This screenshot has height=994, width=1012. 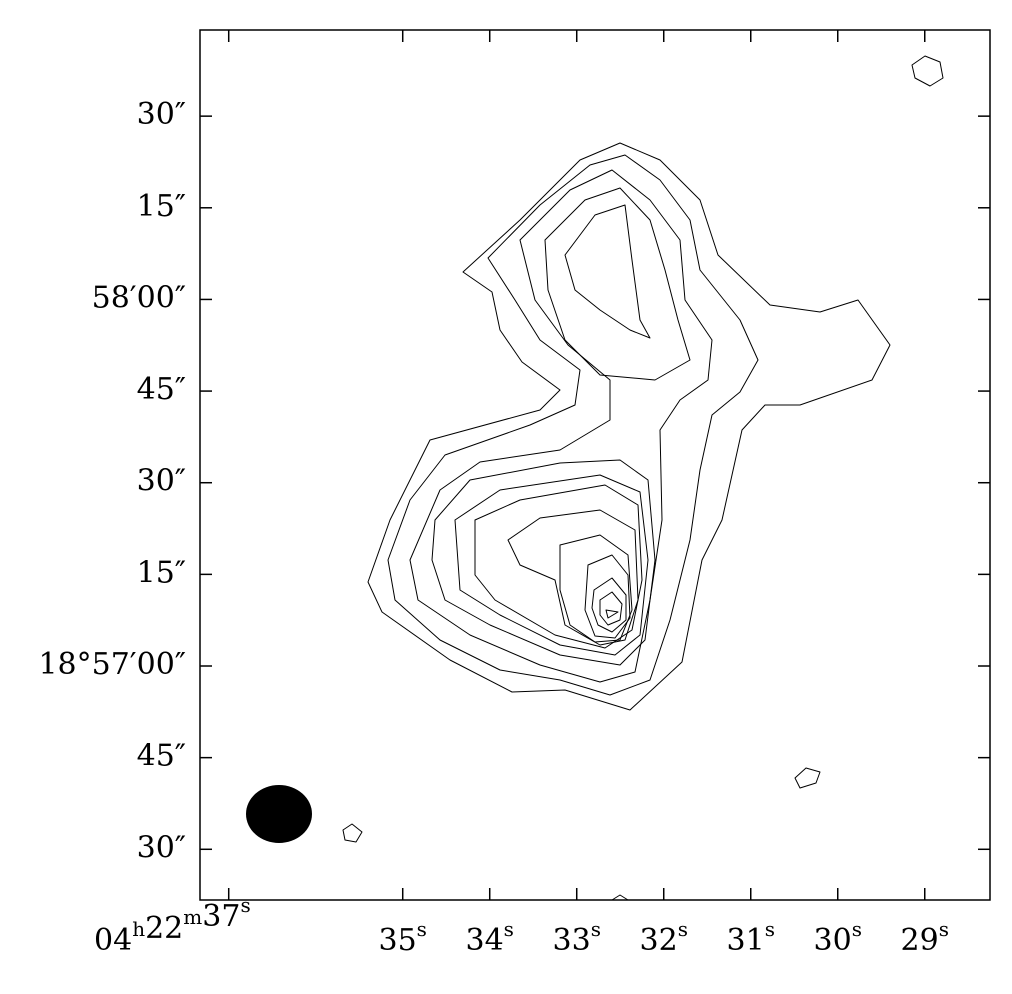 What do you see at coordinates (664, 938) in the screenshot?
I see `x-tick-label: 32s` at bounding box center [664, 938].